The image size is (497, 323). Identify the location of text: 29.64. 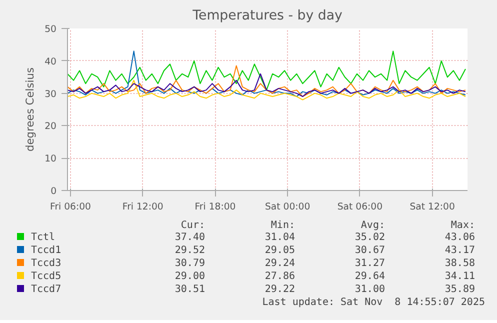
(369, 276).